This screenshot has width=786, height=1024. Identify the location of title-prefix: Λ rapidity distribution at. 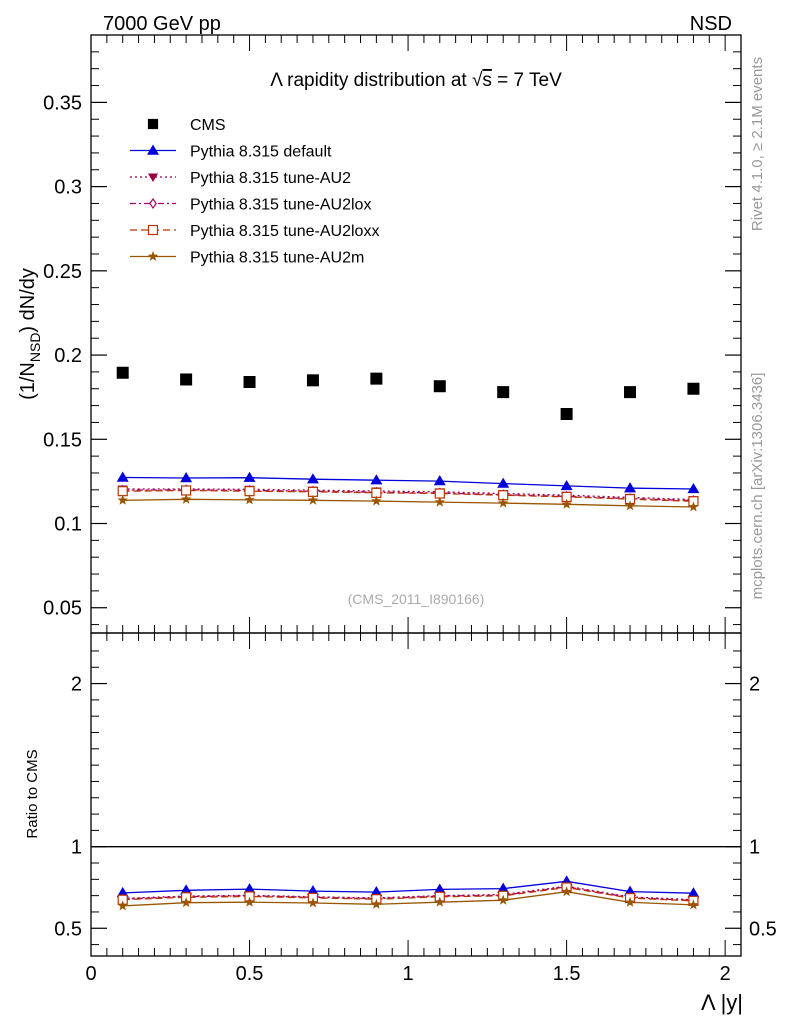
(371, 80).